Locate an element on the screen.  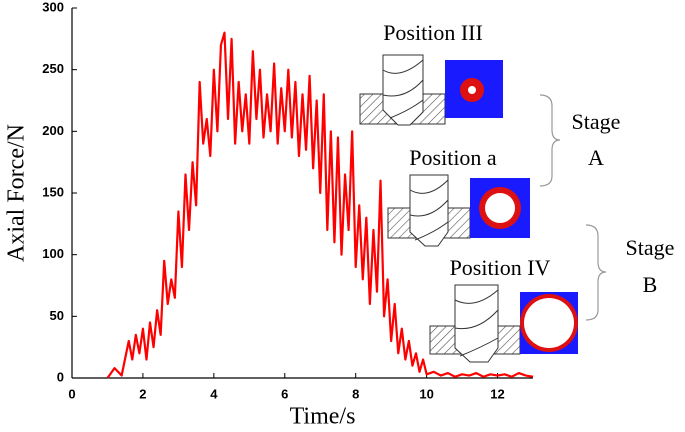
annotation: B is located at coordinates (650, 284).